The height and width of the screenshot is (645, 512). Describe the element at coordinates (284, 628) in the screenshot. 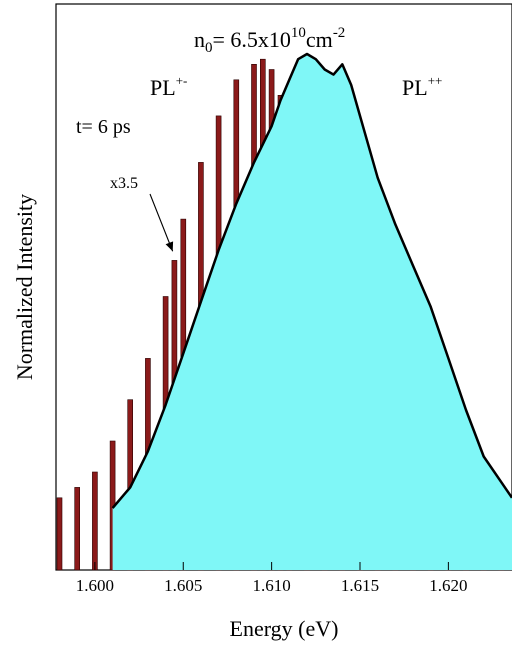

I see `x-axis-label: Energy (eV)` at that location.